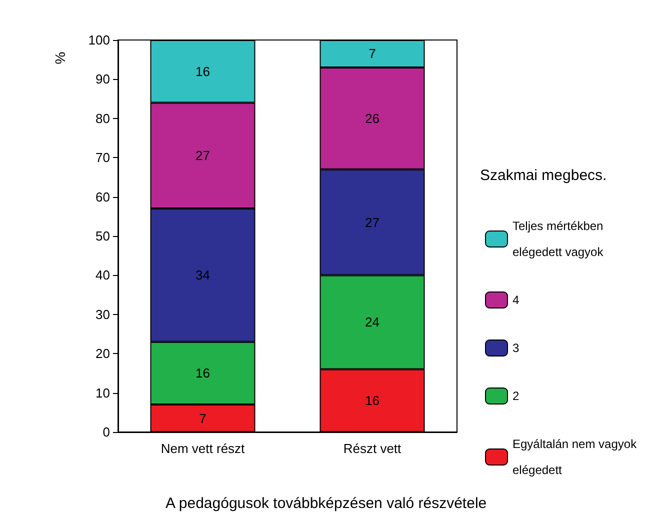 The image size is (653, 525). I want to click on x-axis-title: A pedagógusok továbbképzésen való részvétele, so click(326, 503).